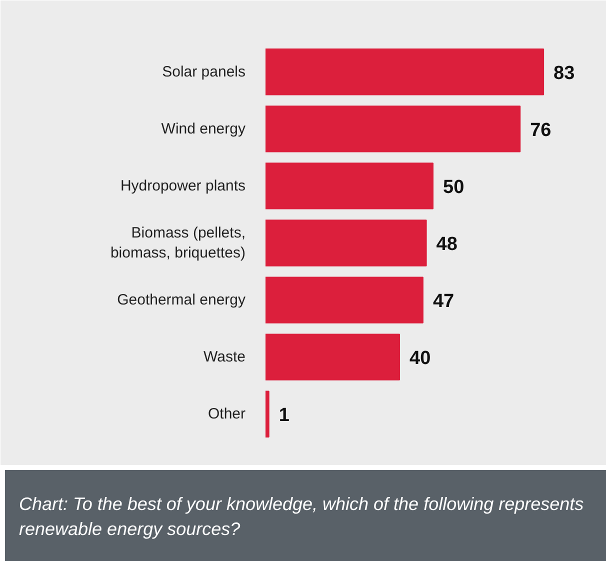 The width and height of the screenshot is (606, 561). What do you see at coordinates (183, 185) in the screenshot?
I see `y-tick-label: Hydropower plants` at bounding box center [183, 185].